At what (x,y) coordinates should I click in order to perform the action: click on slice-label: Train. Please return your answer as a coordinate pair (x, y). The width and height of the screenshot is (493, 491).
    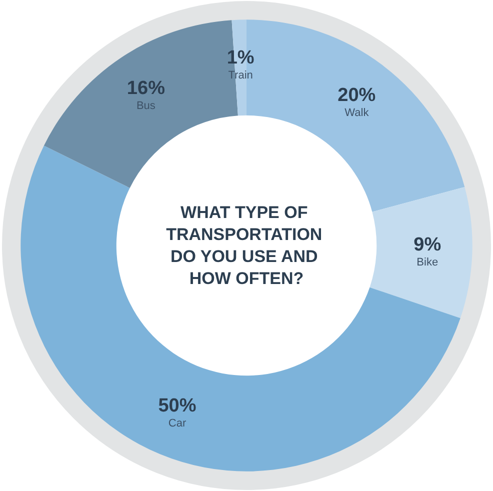
    Looking at the image, I should click on (240, 76).